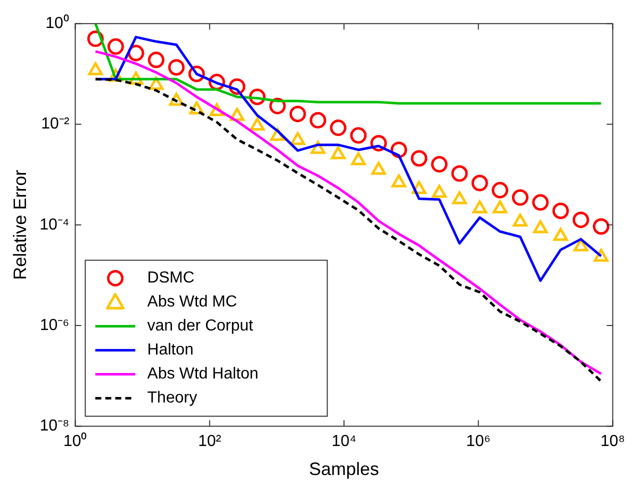  What do you see at coordinates (55, 124) in the screenshot?
I see `y-tick-label: 10⁻²` at bounding box center [55, 124].